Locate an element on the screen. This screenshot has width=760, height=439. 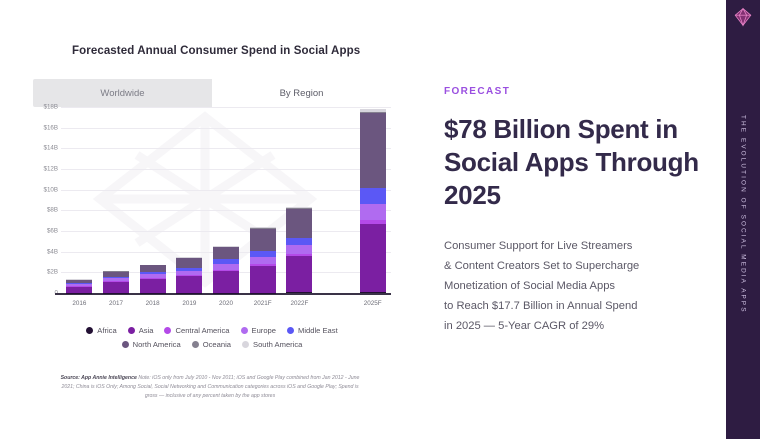
article-eyebrow: FORECAST is located at coordinates (477, 91).